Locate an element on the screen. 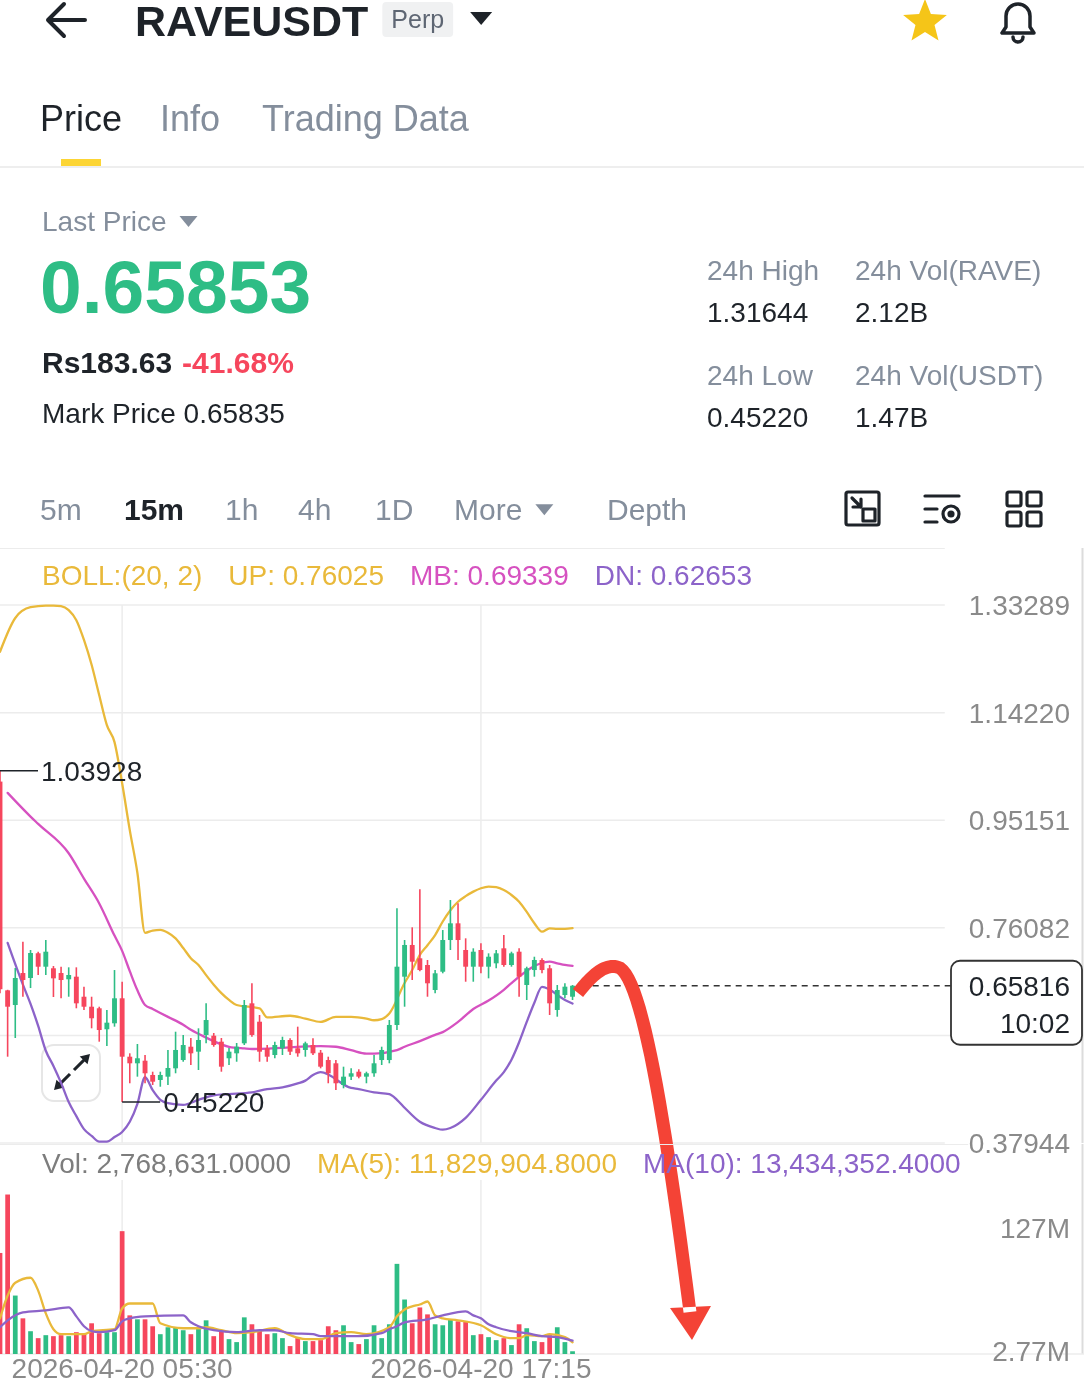 The height and width of the screenshot is (1381, 1084). text: RAVEUSDT is located at coordinates (252, 22).